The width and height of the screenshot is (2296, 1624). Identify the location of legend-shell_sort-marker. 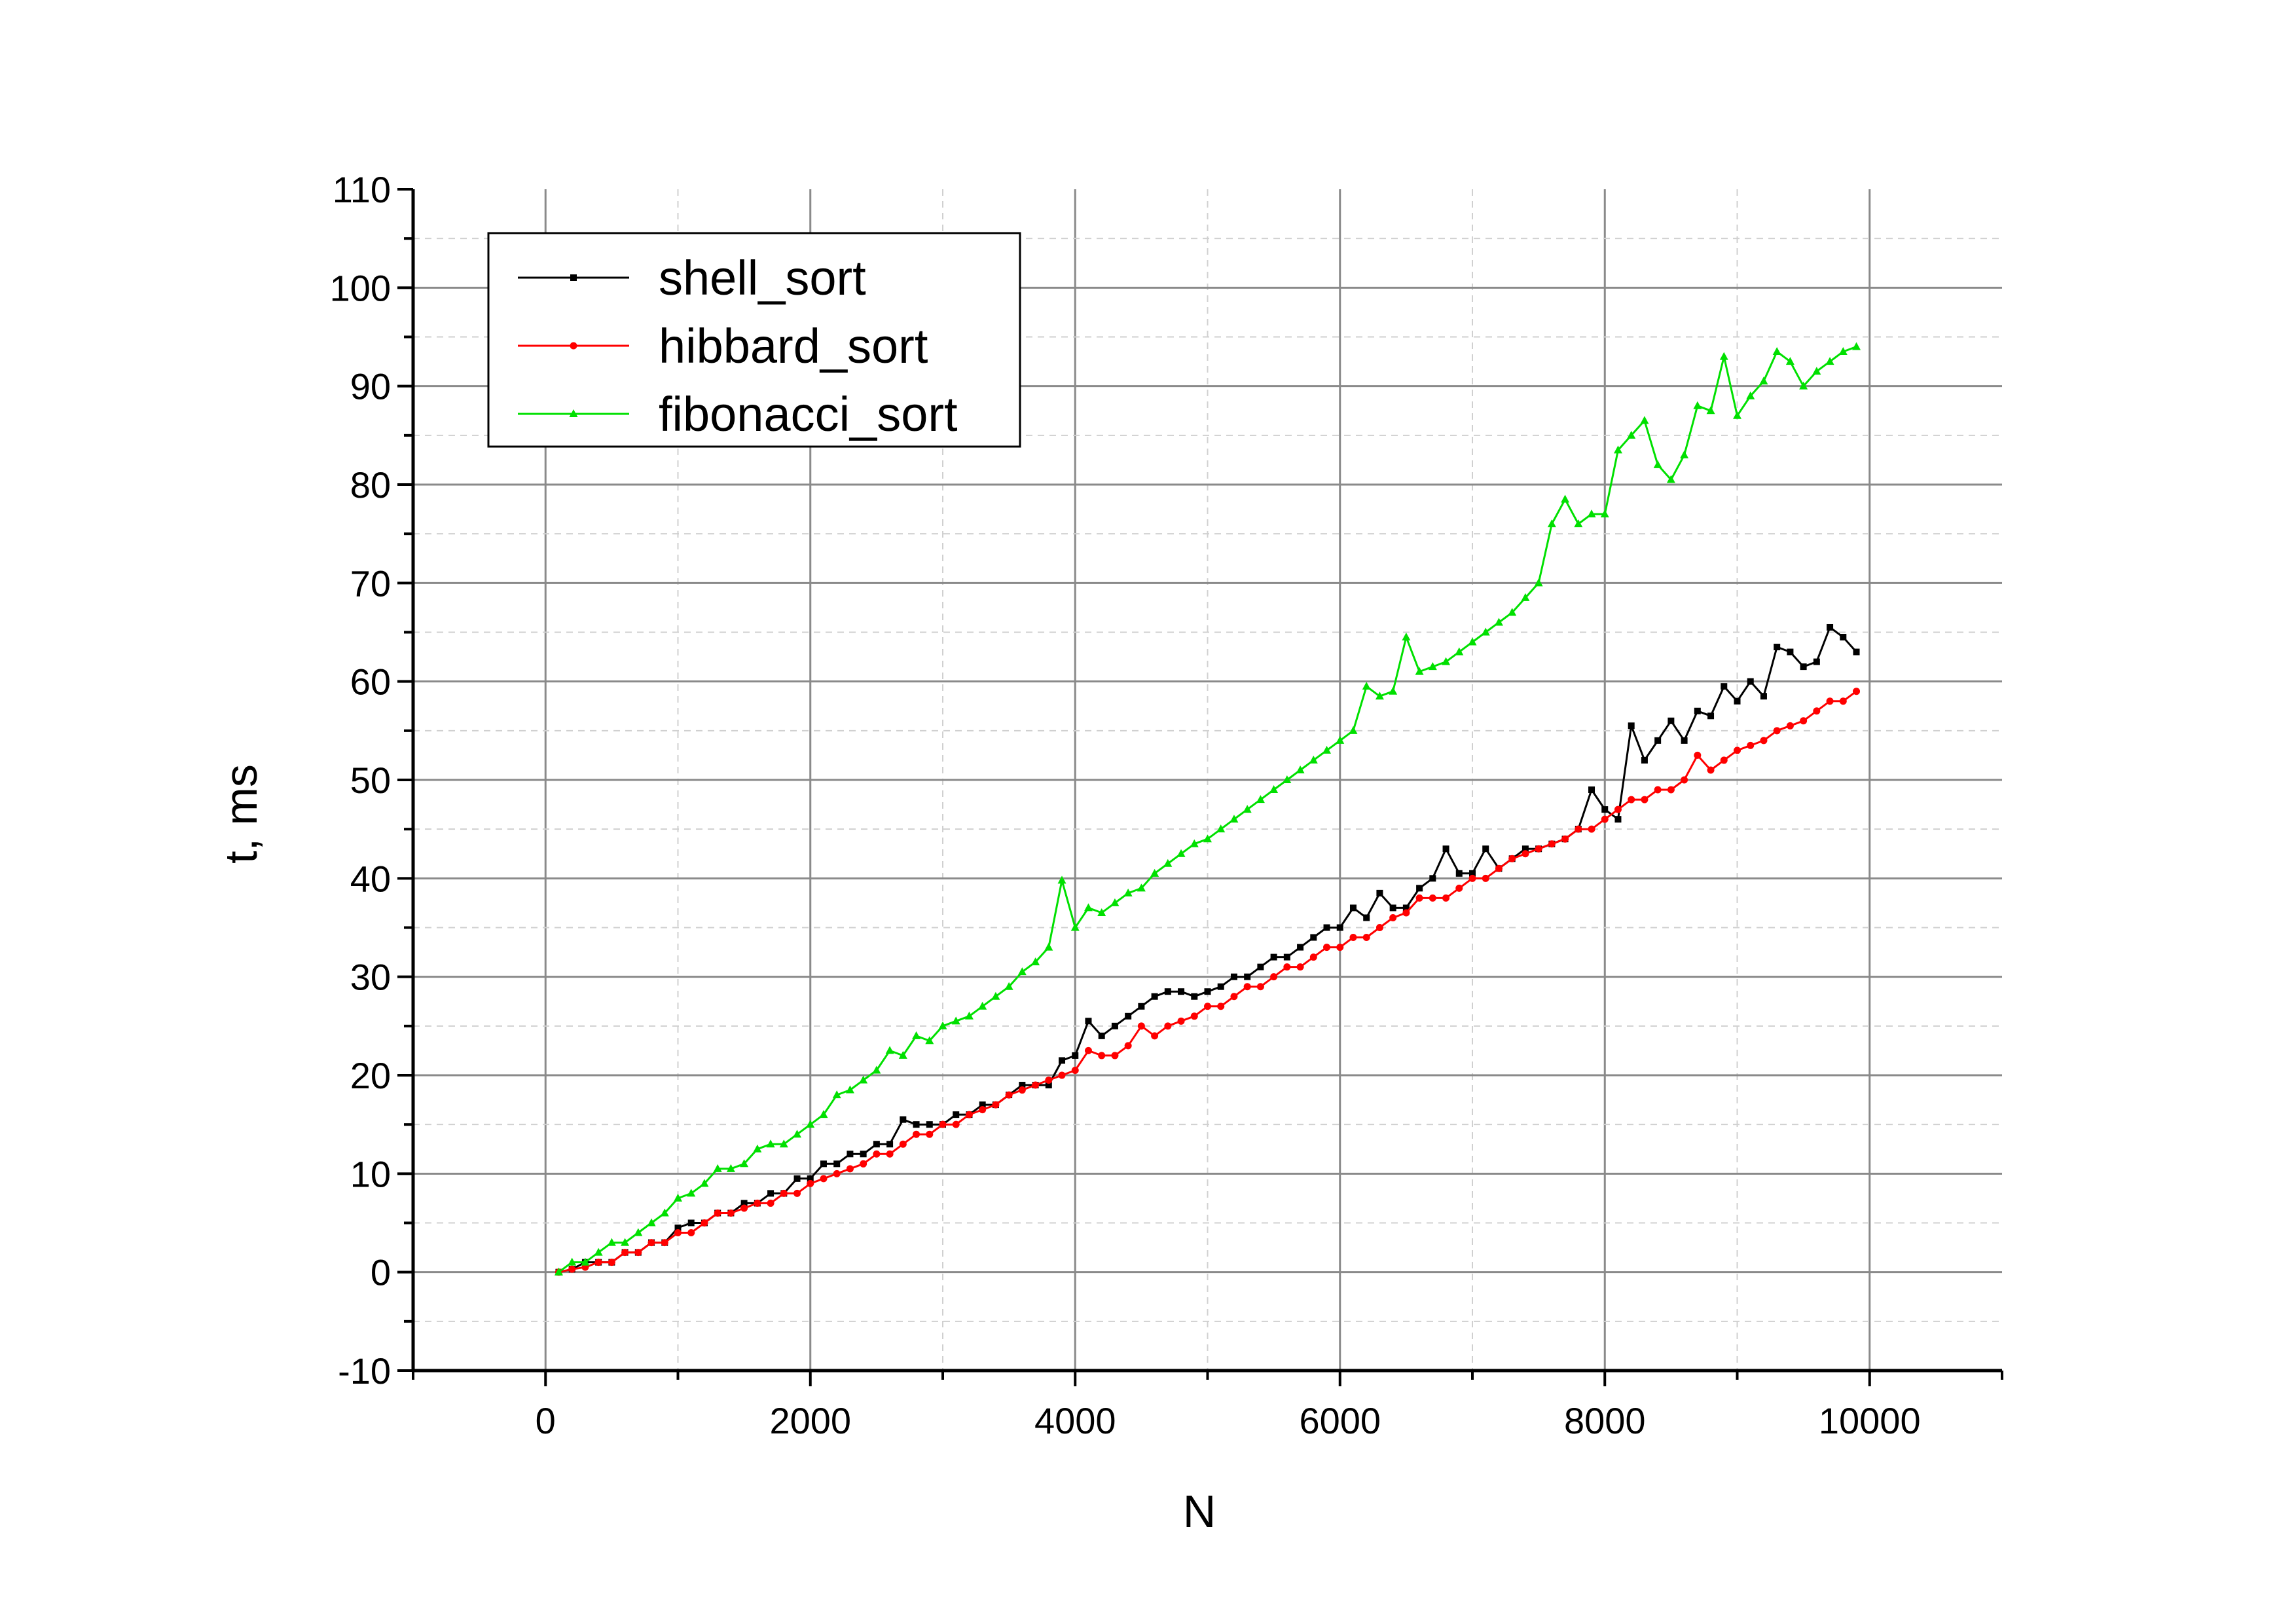
(573, 277).